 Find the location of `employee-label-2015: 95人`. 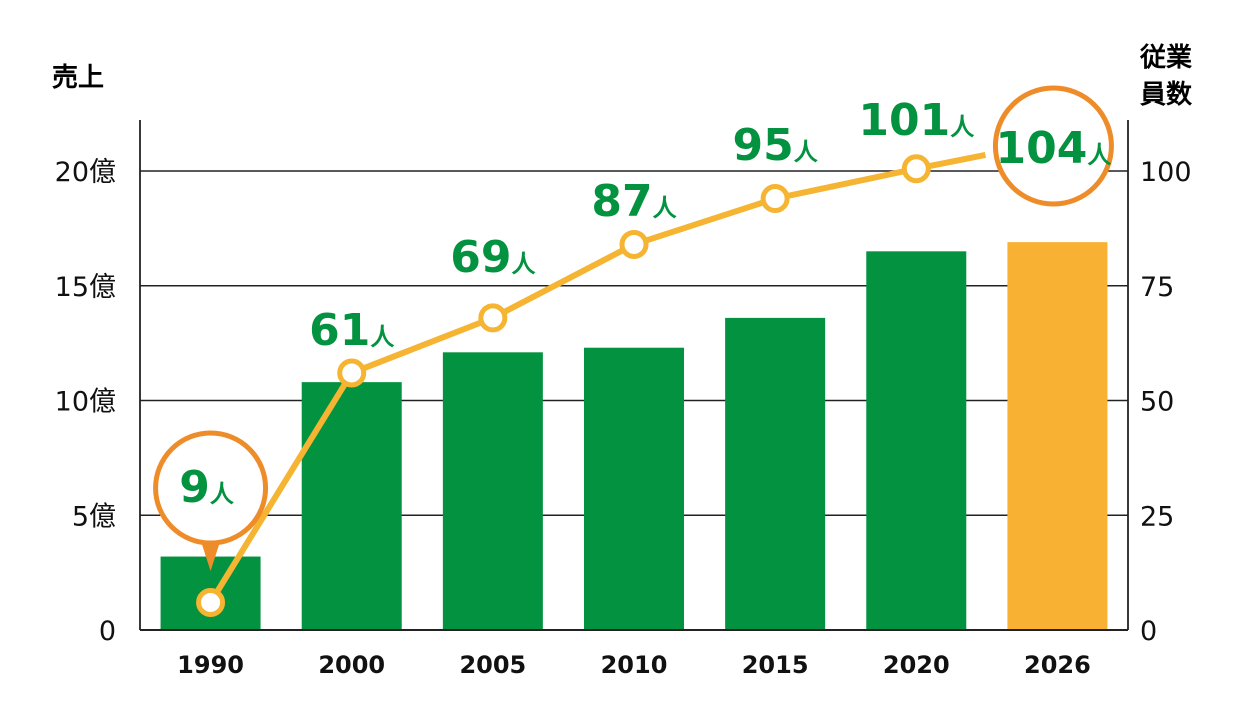

employee-label-2015: 95人 is located at coordinates (775, 145).